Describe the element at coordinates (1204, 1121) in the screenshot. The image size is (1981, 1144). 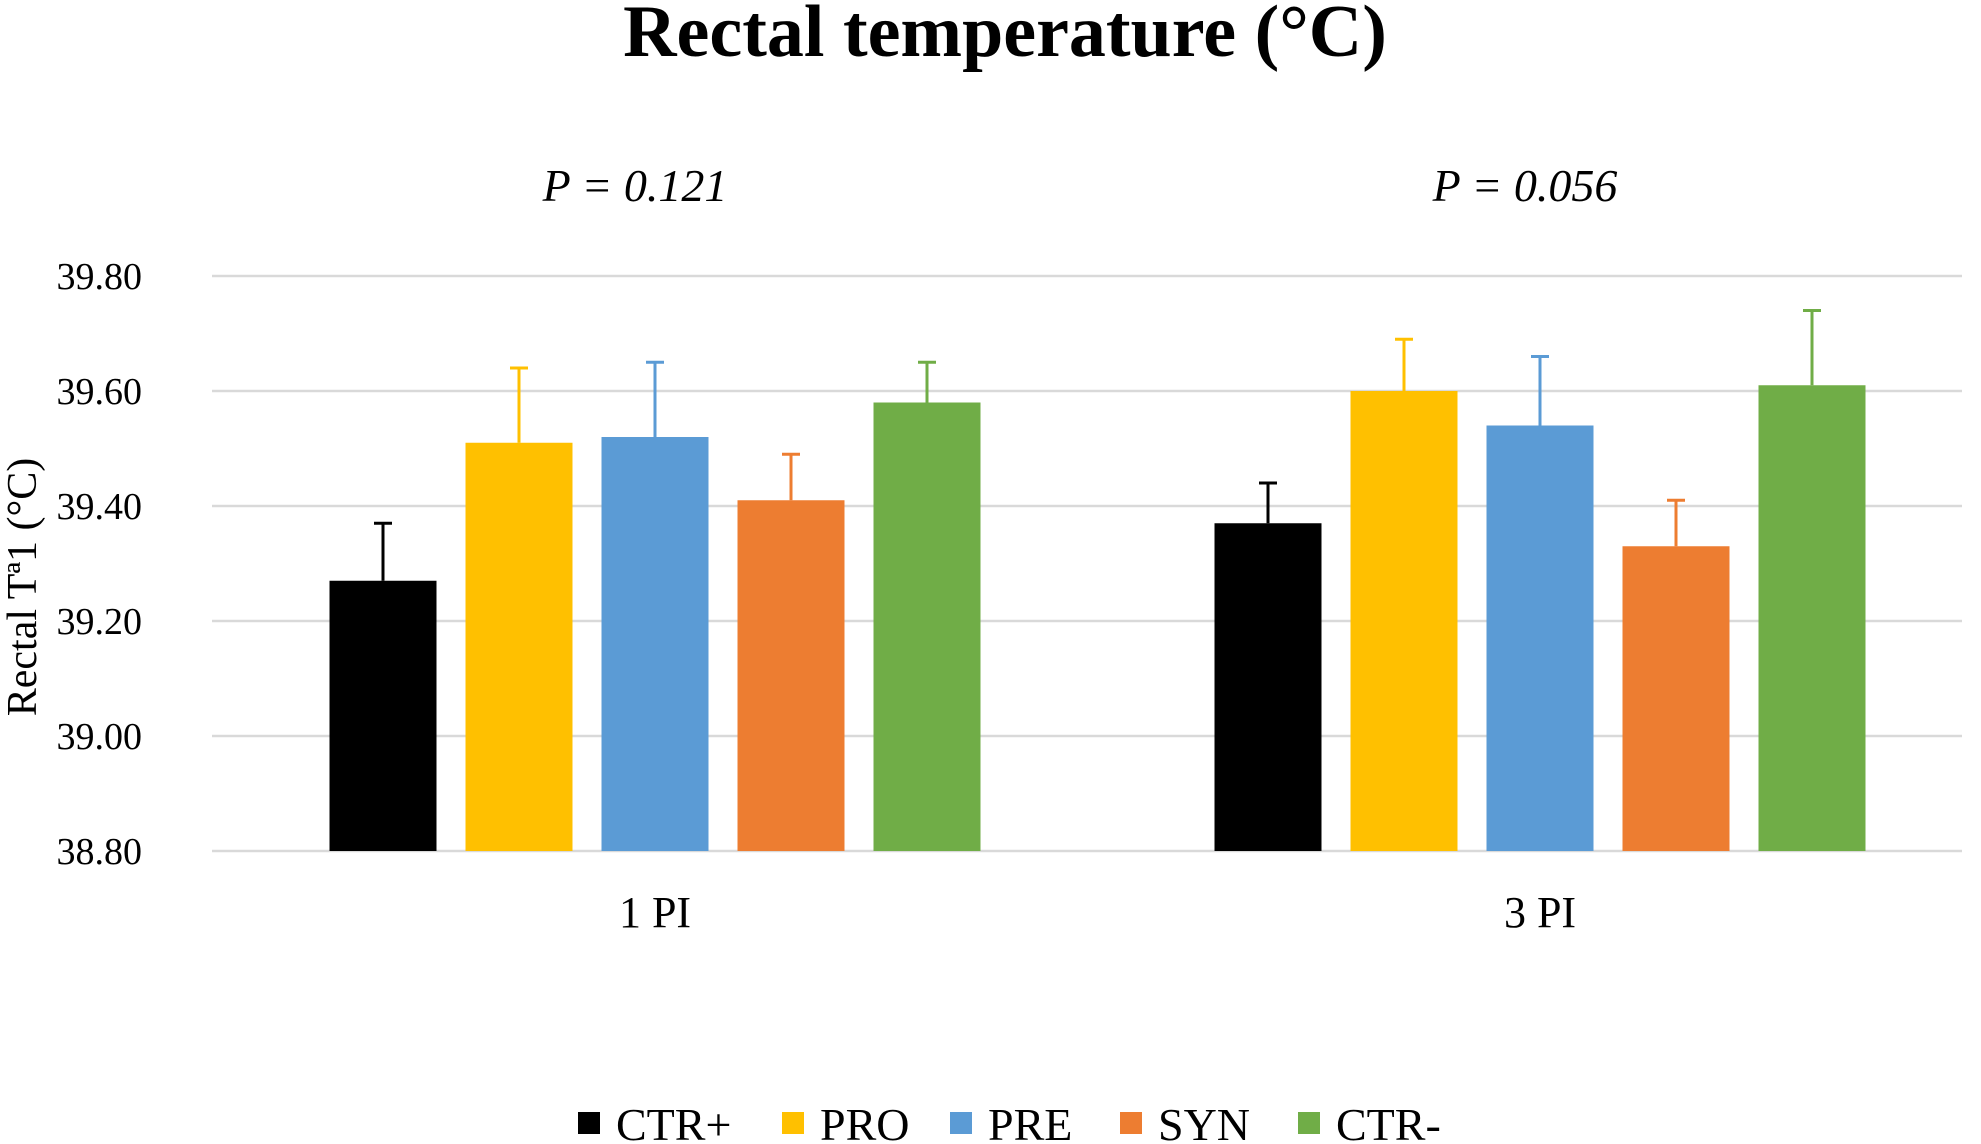
I see `legend-label: SYN` at that location.